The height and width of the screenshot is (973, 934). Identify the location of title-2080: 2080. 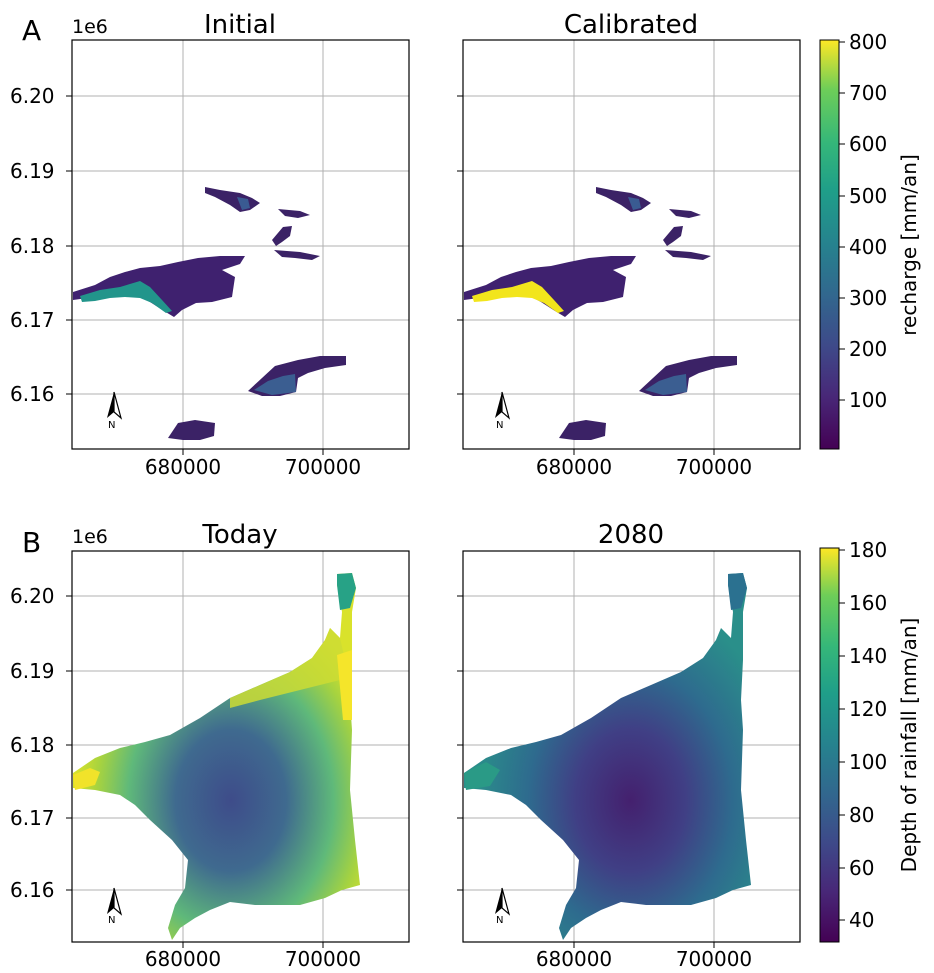
(631, 535).